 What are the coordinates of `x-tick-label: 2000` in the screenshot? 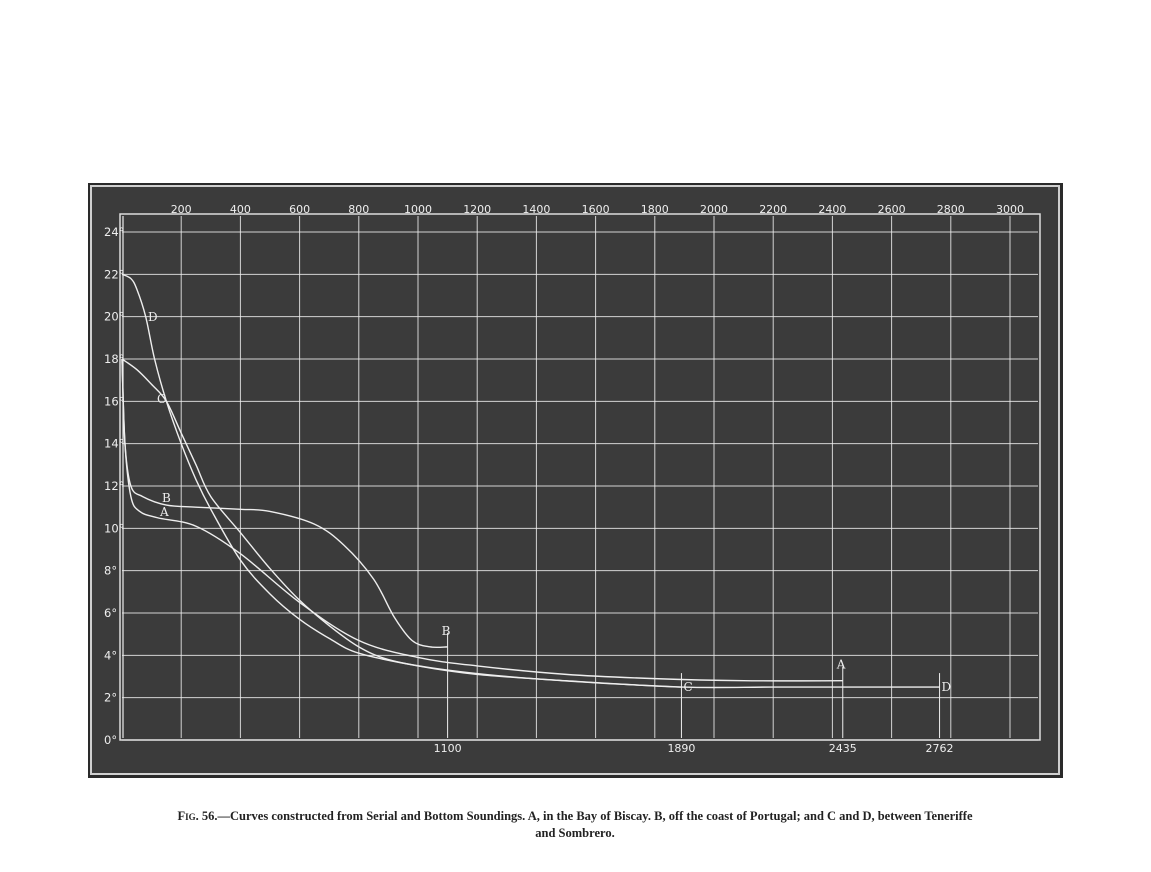 It's located at (714, 209).